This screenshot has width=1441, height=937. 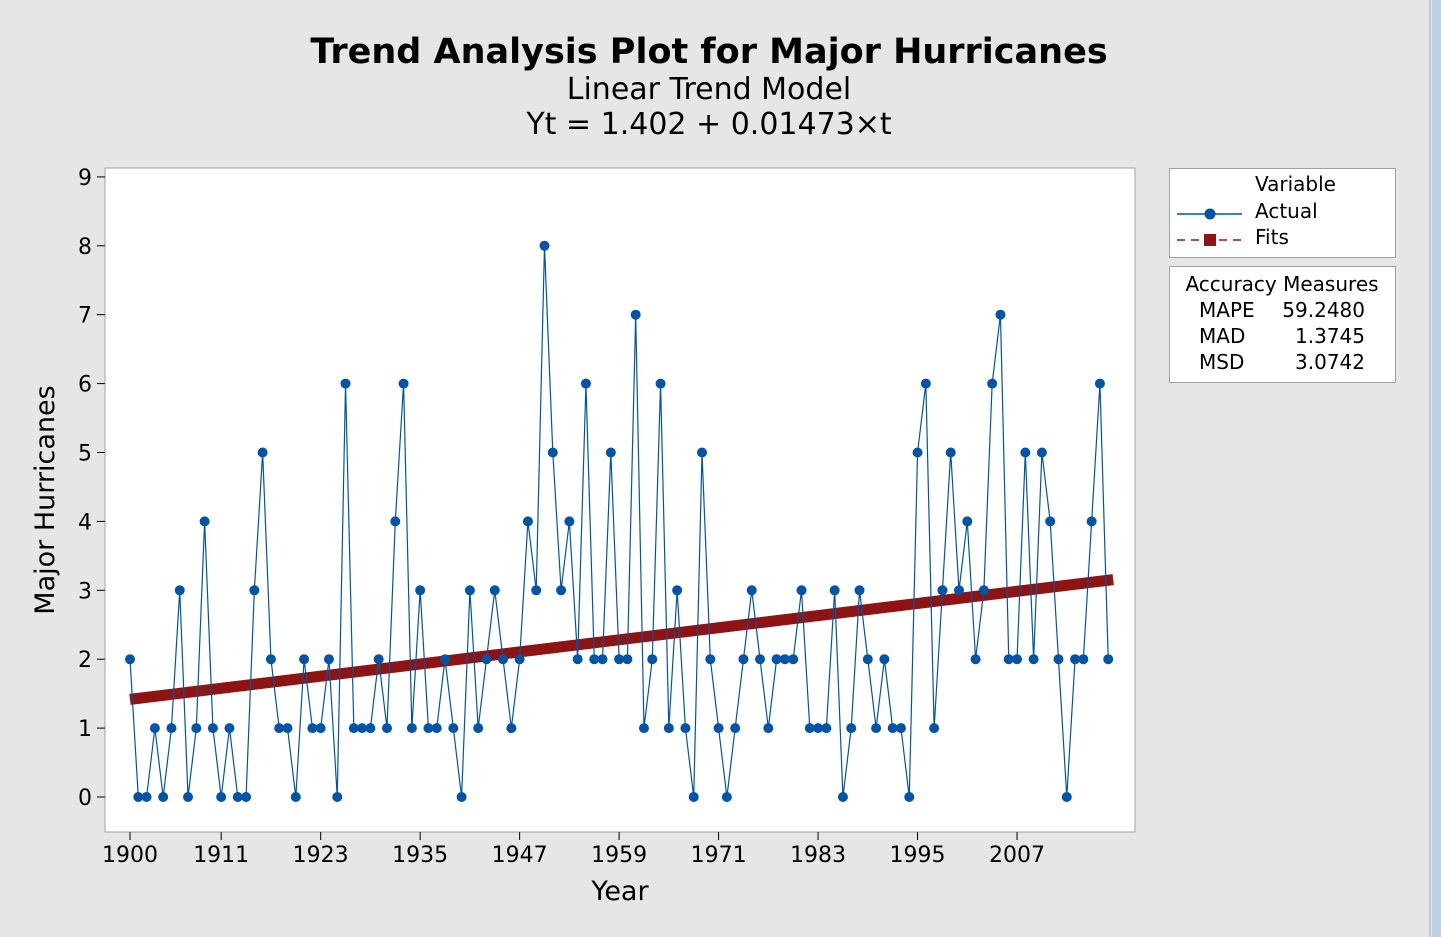 I want to click on legend-actual-label: Actual, so click(x=1286, y=211).